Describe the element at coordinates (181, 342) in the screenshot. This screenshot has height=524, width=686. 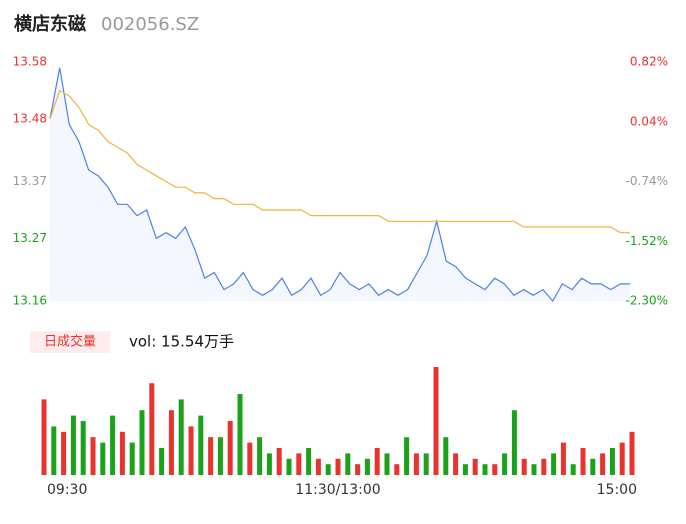
I see `volume-total: vol: 15.54万手` at that location.